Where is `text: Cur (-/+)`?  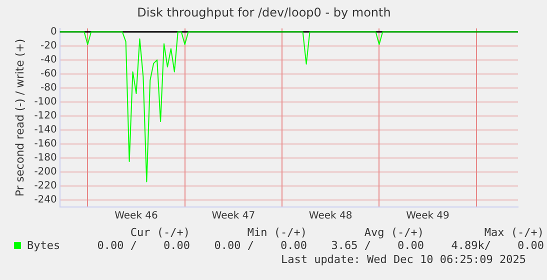 text: Cur (-/+) is located at coordinates (159, 232).